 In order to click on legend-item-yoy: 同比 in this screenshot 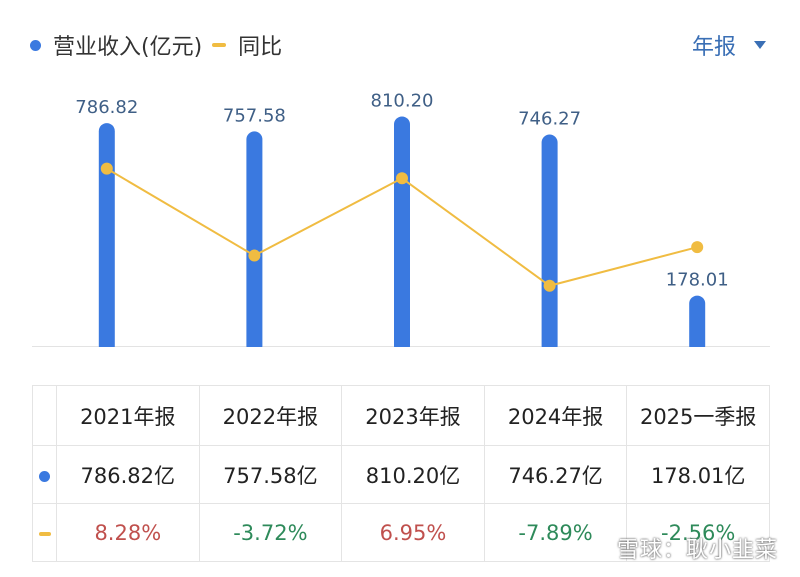, I will do `click(247, 45)`.